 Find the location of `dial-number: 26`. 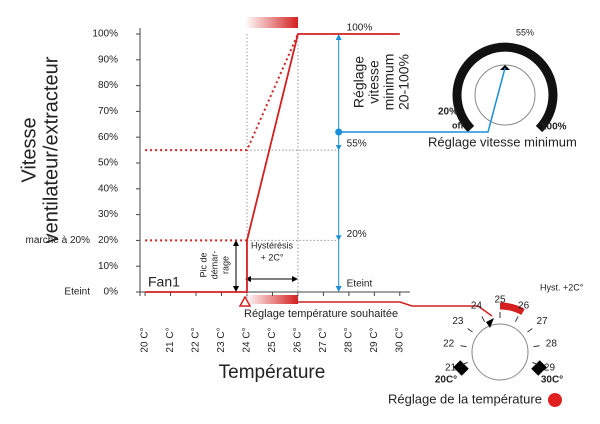

dial-number: 26 is located at coordinates (524, 305).